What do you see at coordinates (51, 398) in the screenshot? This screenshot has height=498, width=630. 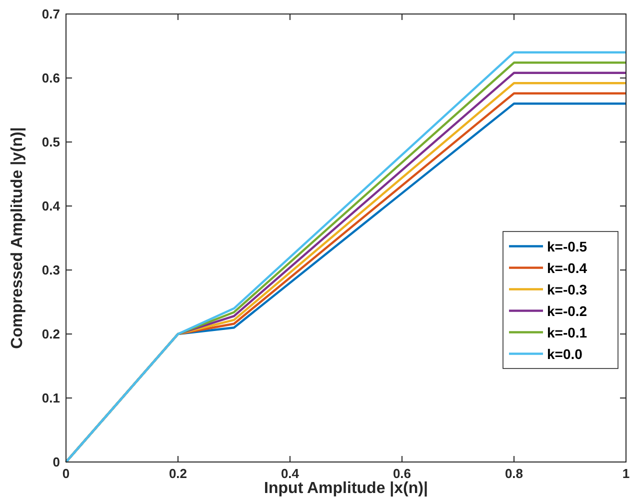 I see `y-tick-label: 0.1` at bounding box center [51, 398].